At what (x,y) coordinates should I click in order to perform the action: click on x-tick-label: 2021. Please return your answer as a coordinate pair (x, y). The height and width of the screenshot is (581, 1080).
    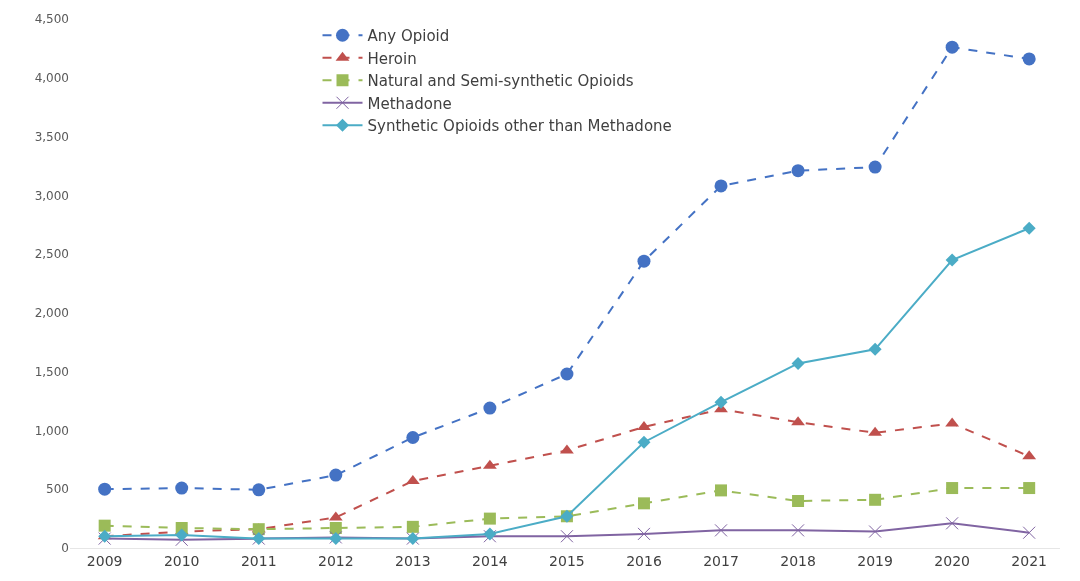
    Looking at the image, I should click on (1029, 560).